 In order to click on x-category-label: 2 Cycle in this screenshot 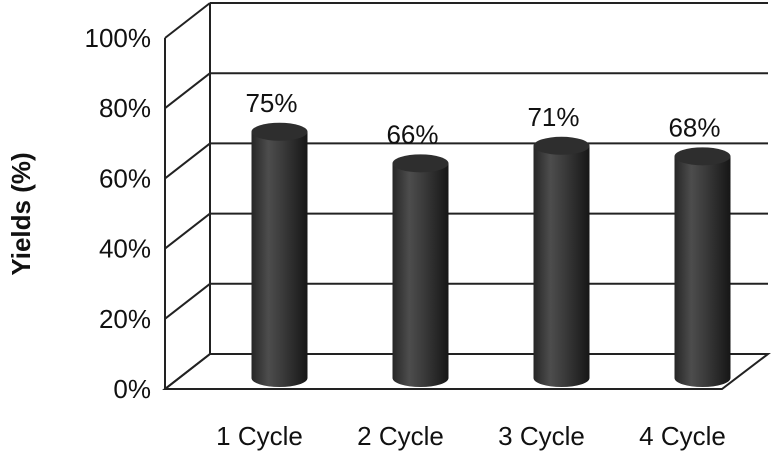, I will do `click(400, 436)`.